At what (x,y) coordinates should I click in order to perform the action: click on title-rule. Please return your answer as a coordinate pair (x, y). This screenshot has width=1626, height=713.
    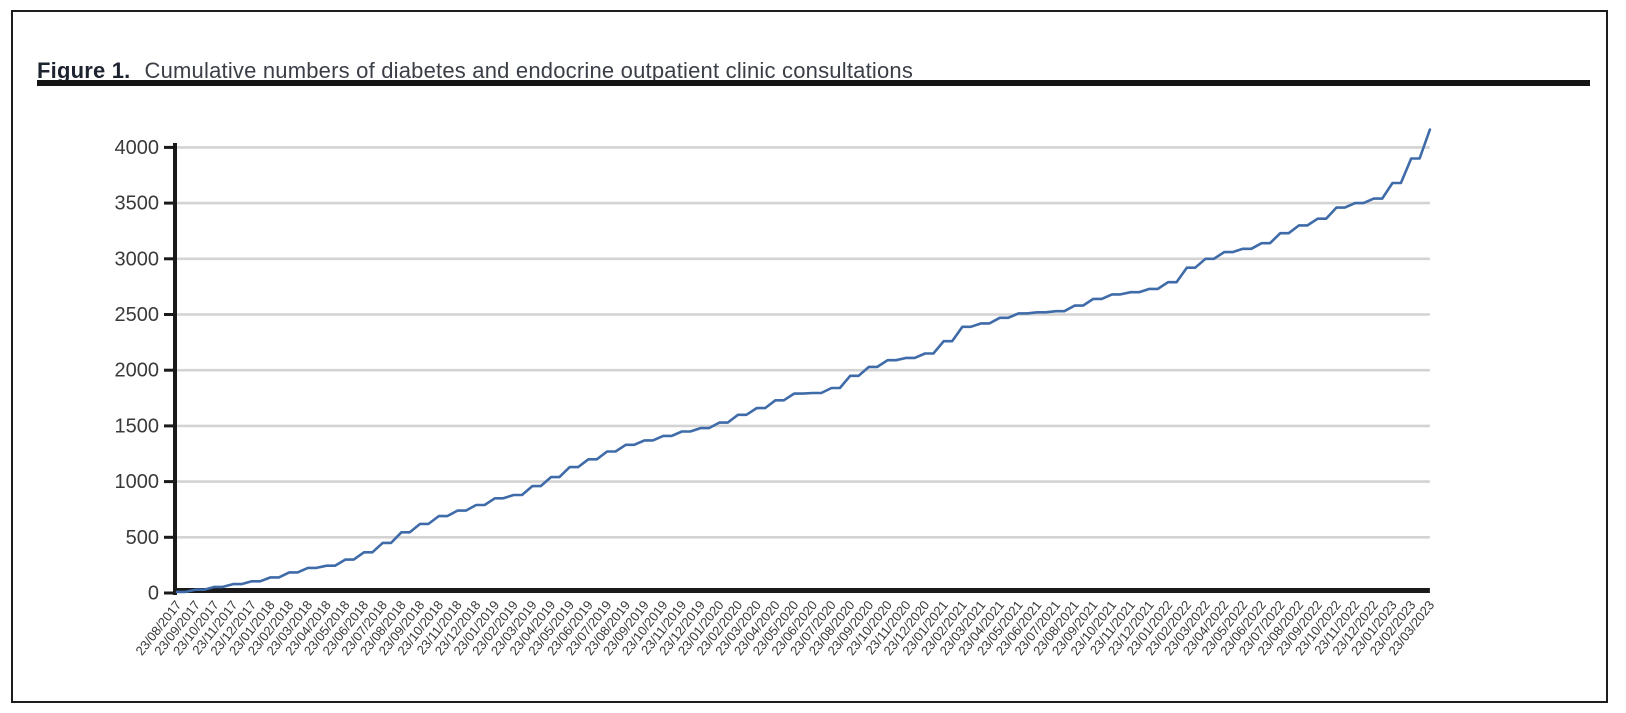
    Looking at the image, I should click on (813, 83).